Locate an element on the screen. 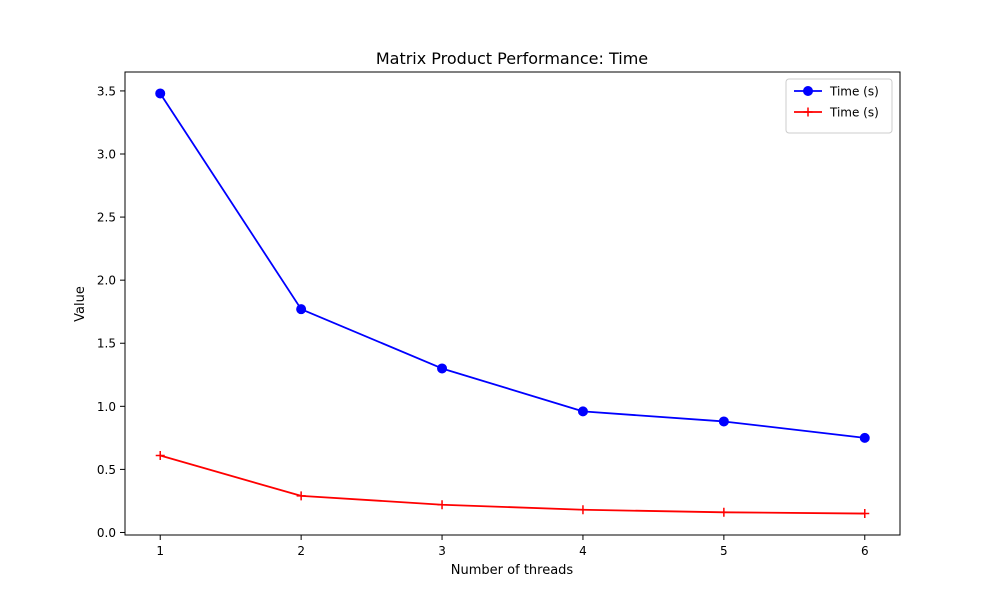  x-tick-label: 3 is located at coordinates (442, 551).